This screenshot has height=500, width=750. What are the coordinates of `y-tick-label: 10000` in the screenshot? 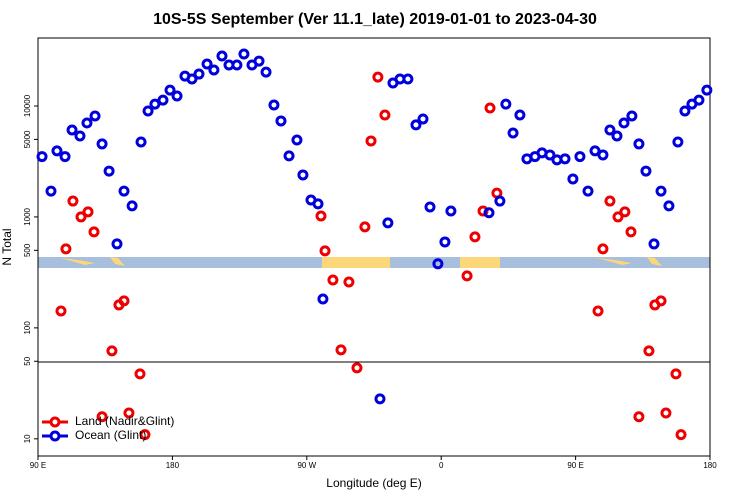 It's located at (27, 105).